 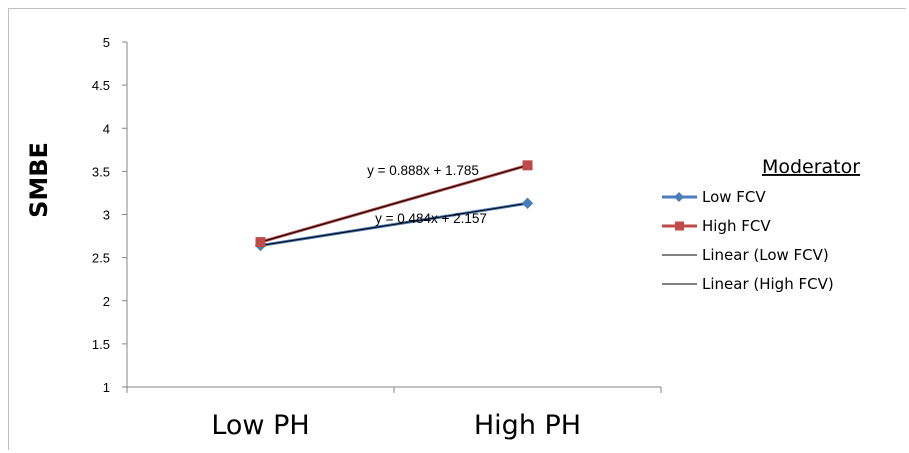 What do you see at coordinates (734, 197) in the screenshot?
I see `legend-label: Low FCV` at bounding box center [734, 197].